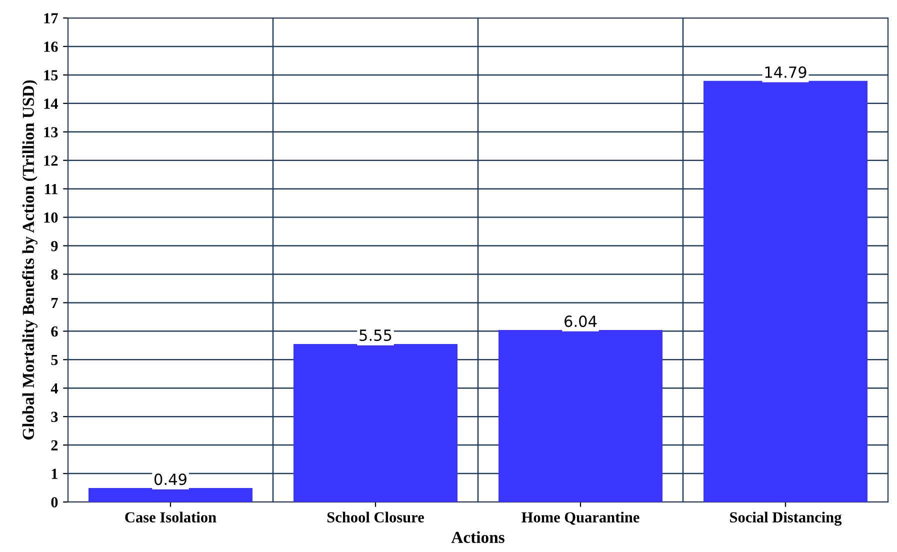 The height and width of the screenshot is (552, 897). Describe the element at coordinates (581, 518) in the screenshot. I see `x-tick-label: Home Quarantine` at that location.